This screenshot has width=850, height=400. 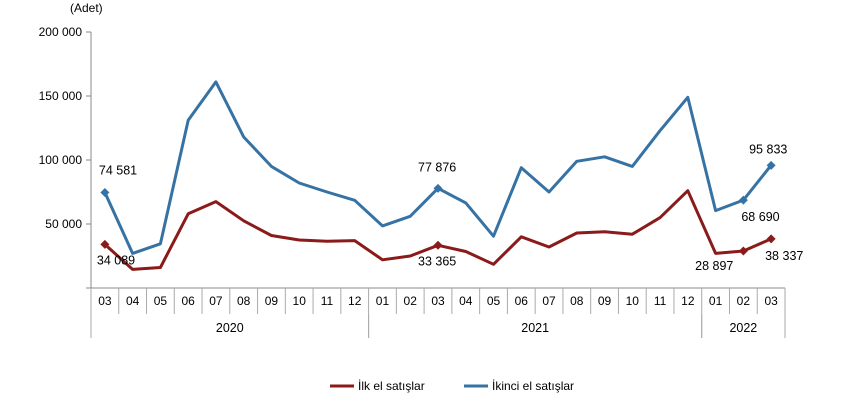 What do you see at coordinates (61, 96) in the screenshot?
I see `y-tick-label: 150 000` at bounding box center [61, 96].